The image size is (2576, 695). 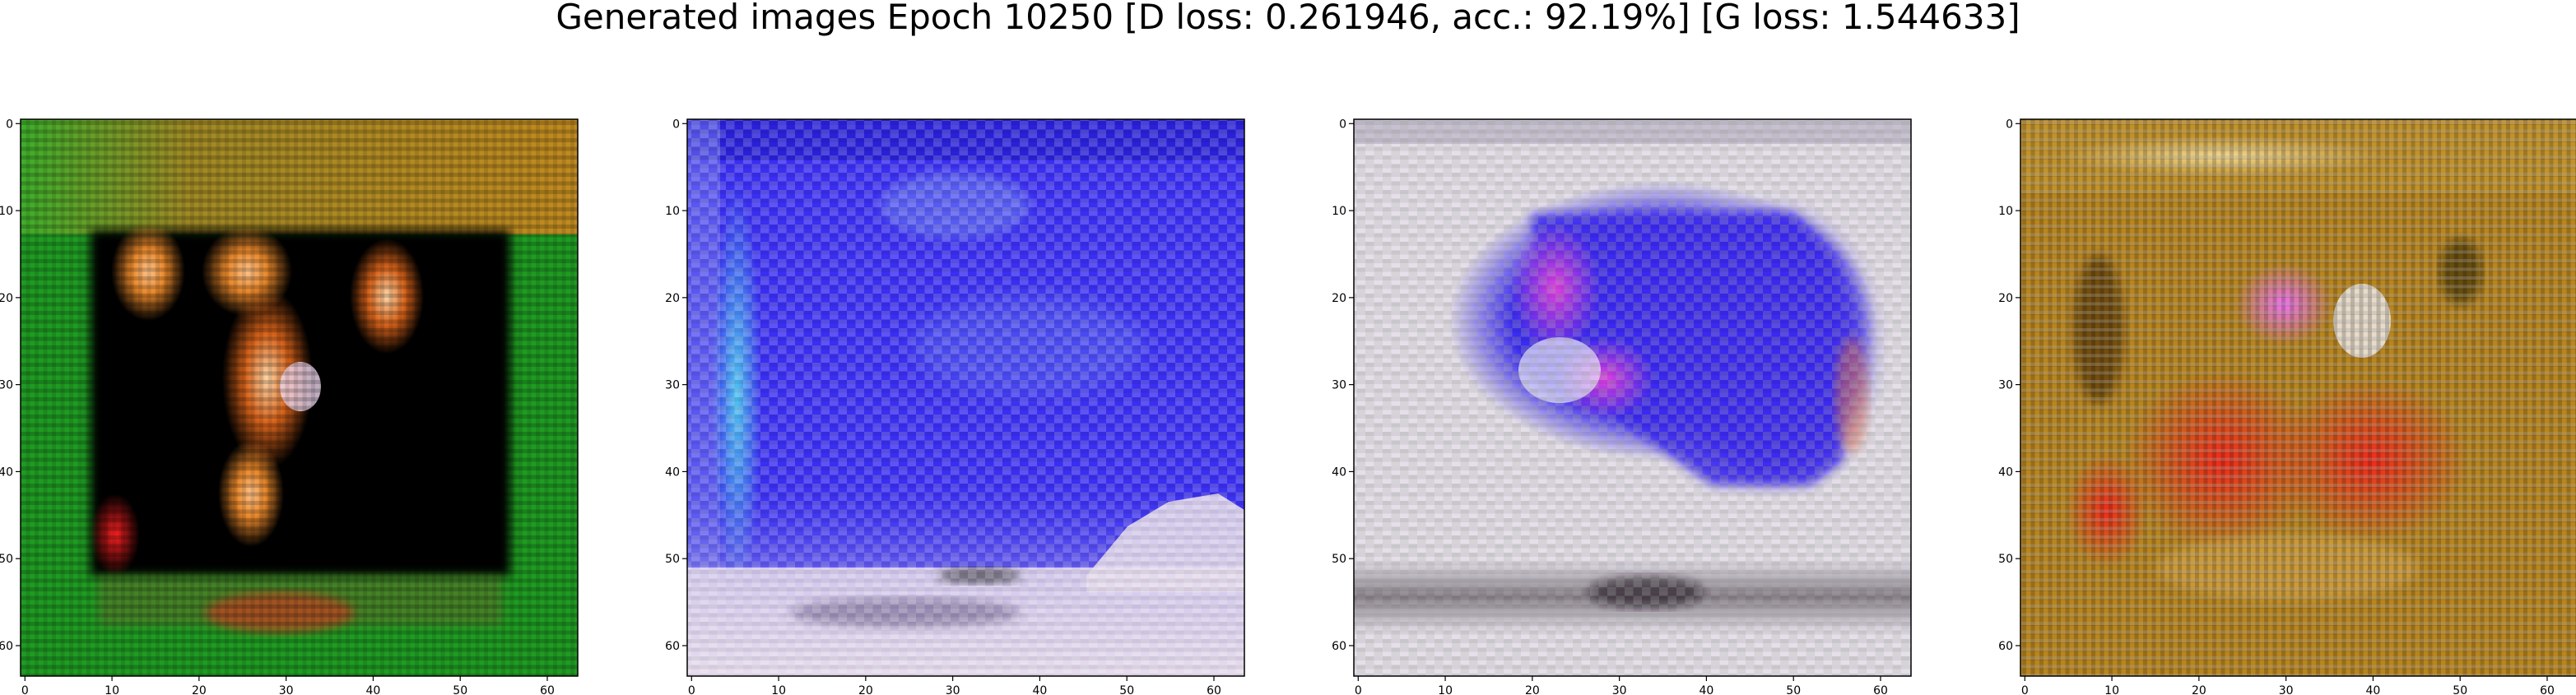 I want to click on panel-1-xtick-label: 60, so click(x=547, y=689).